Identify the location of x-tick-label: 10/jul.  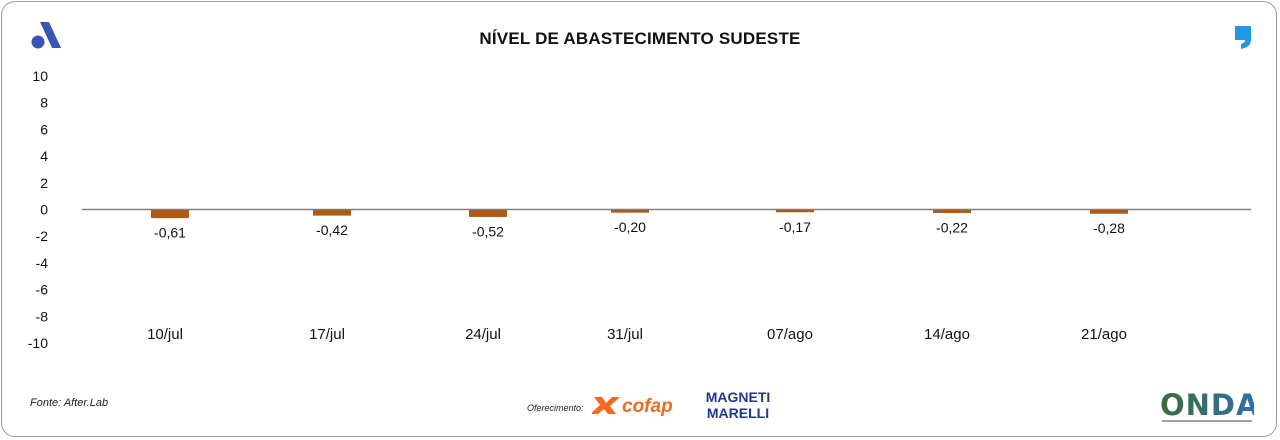
(165, 334).